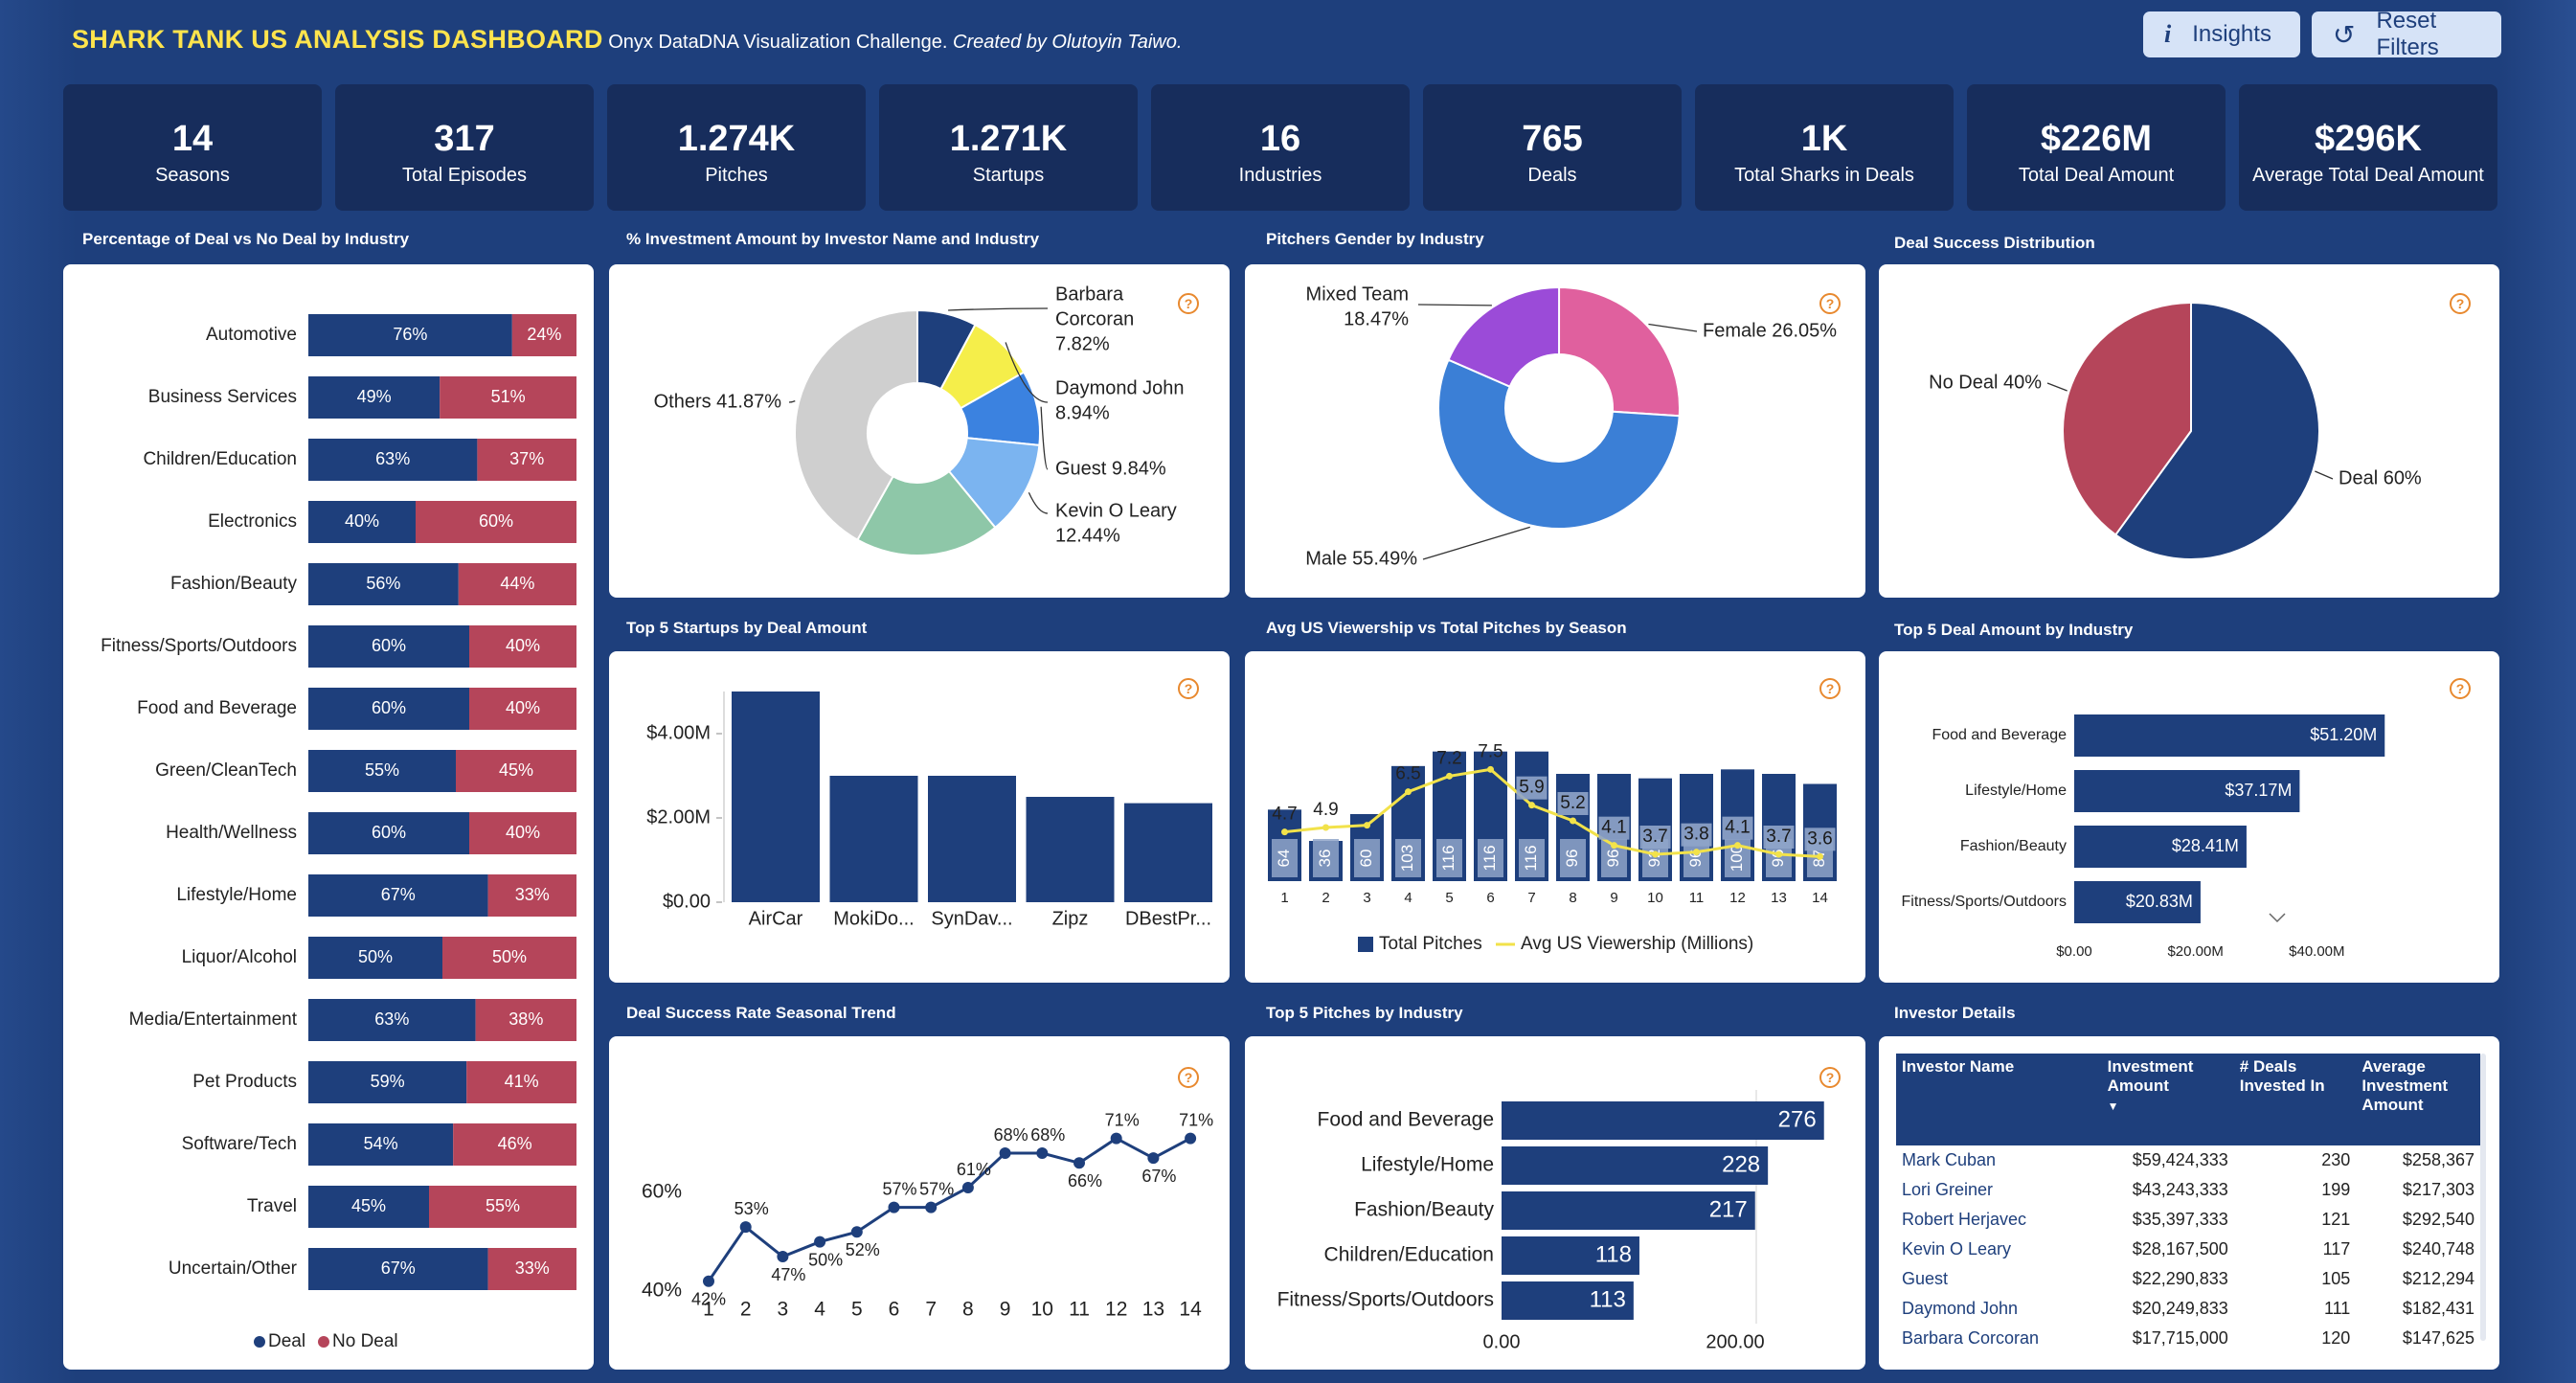  I want to click on table-row: Robert Herjavec $35,397,333 121 $292,540, so click(2188, 1220).